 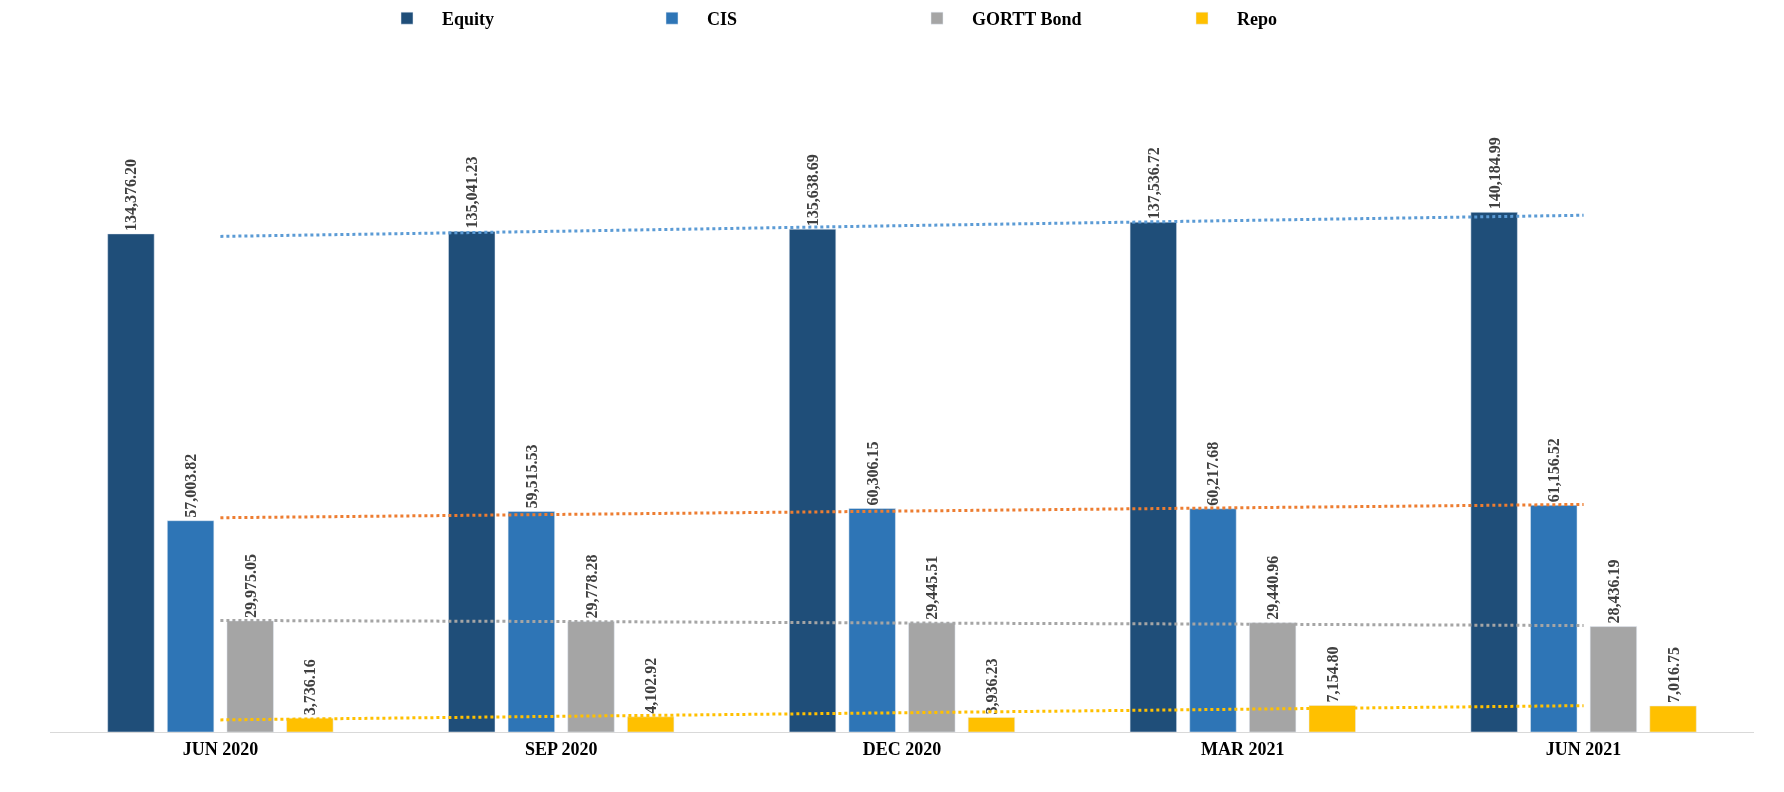 What do you see at coordinates (651, 685) in the screenshot?
I see `data-label: 4,102.92` at bounding box center [651, 685].